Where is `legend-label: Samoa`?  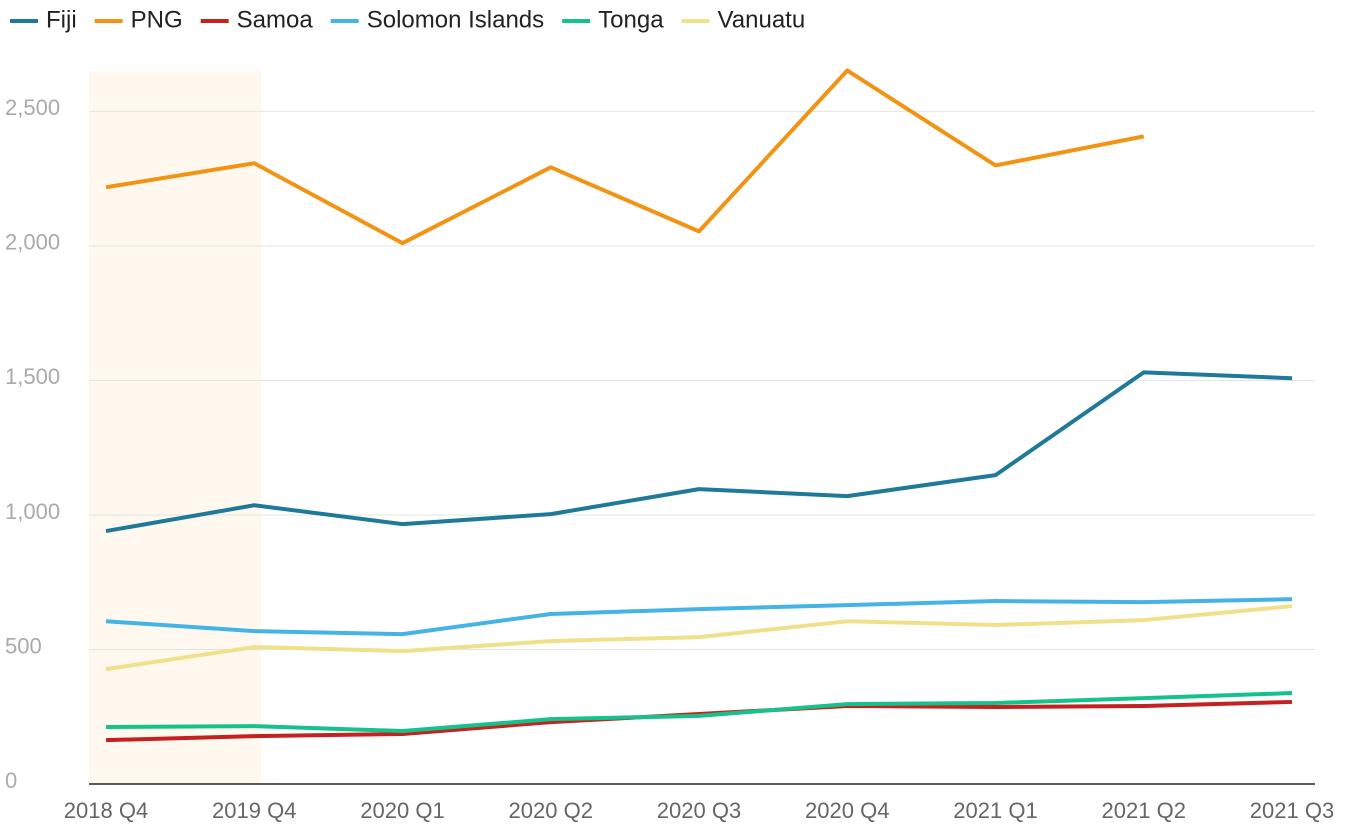 legend-label: Samoa is located at coordinates (275, 19).